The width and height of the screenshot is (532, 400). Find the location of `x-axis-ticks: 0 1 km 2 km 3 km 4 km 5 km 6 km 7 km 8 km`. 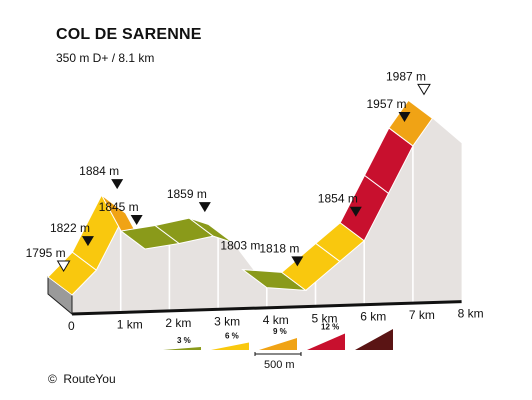

x-axis-ticks: 0 1 km 2 km 3 km 4 km 5 km 6 km 7 km 8 km is located at coordinates (276, 320).